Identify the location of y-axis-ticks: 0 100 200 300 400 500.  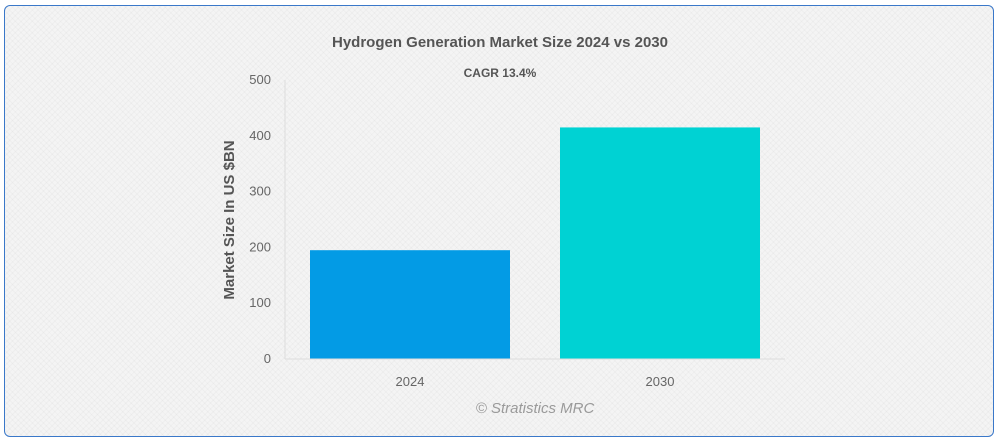
(260, 219).